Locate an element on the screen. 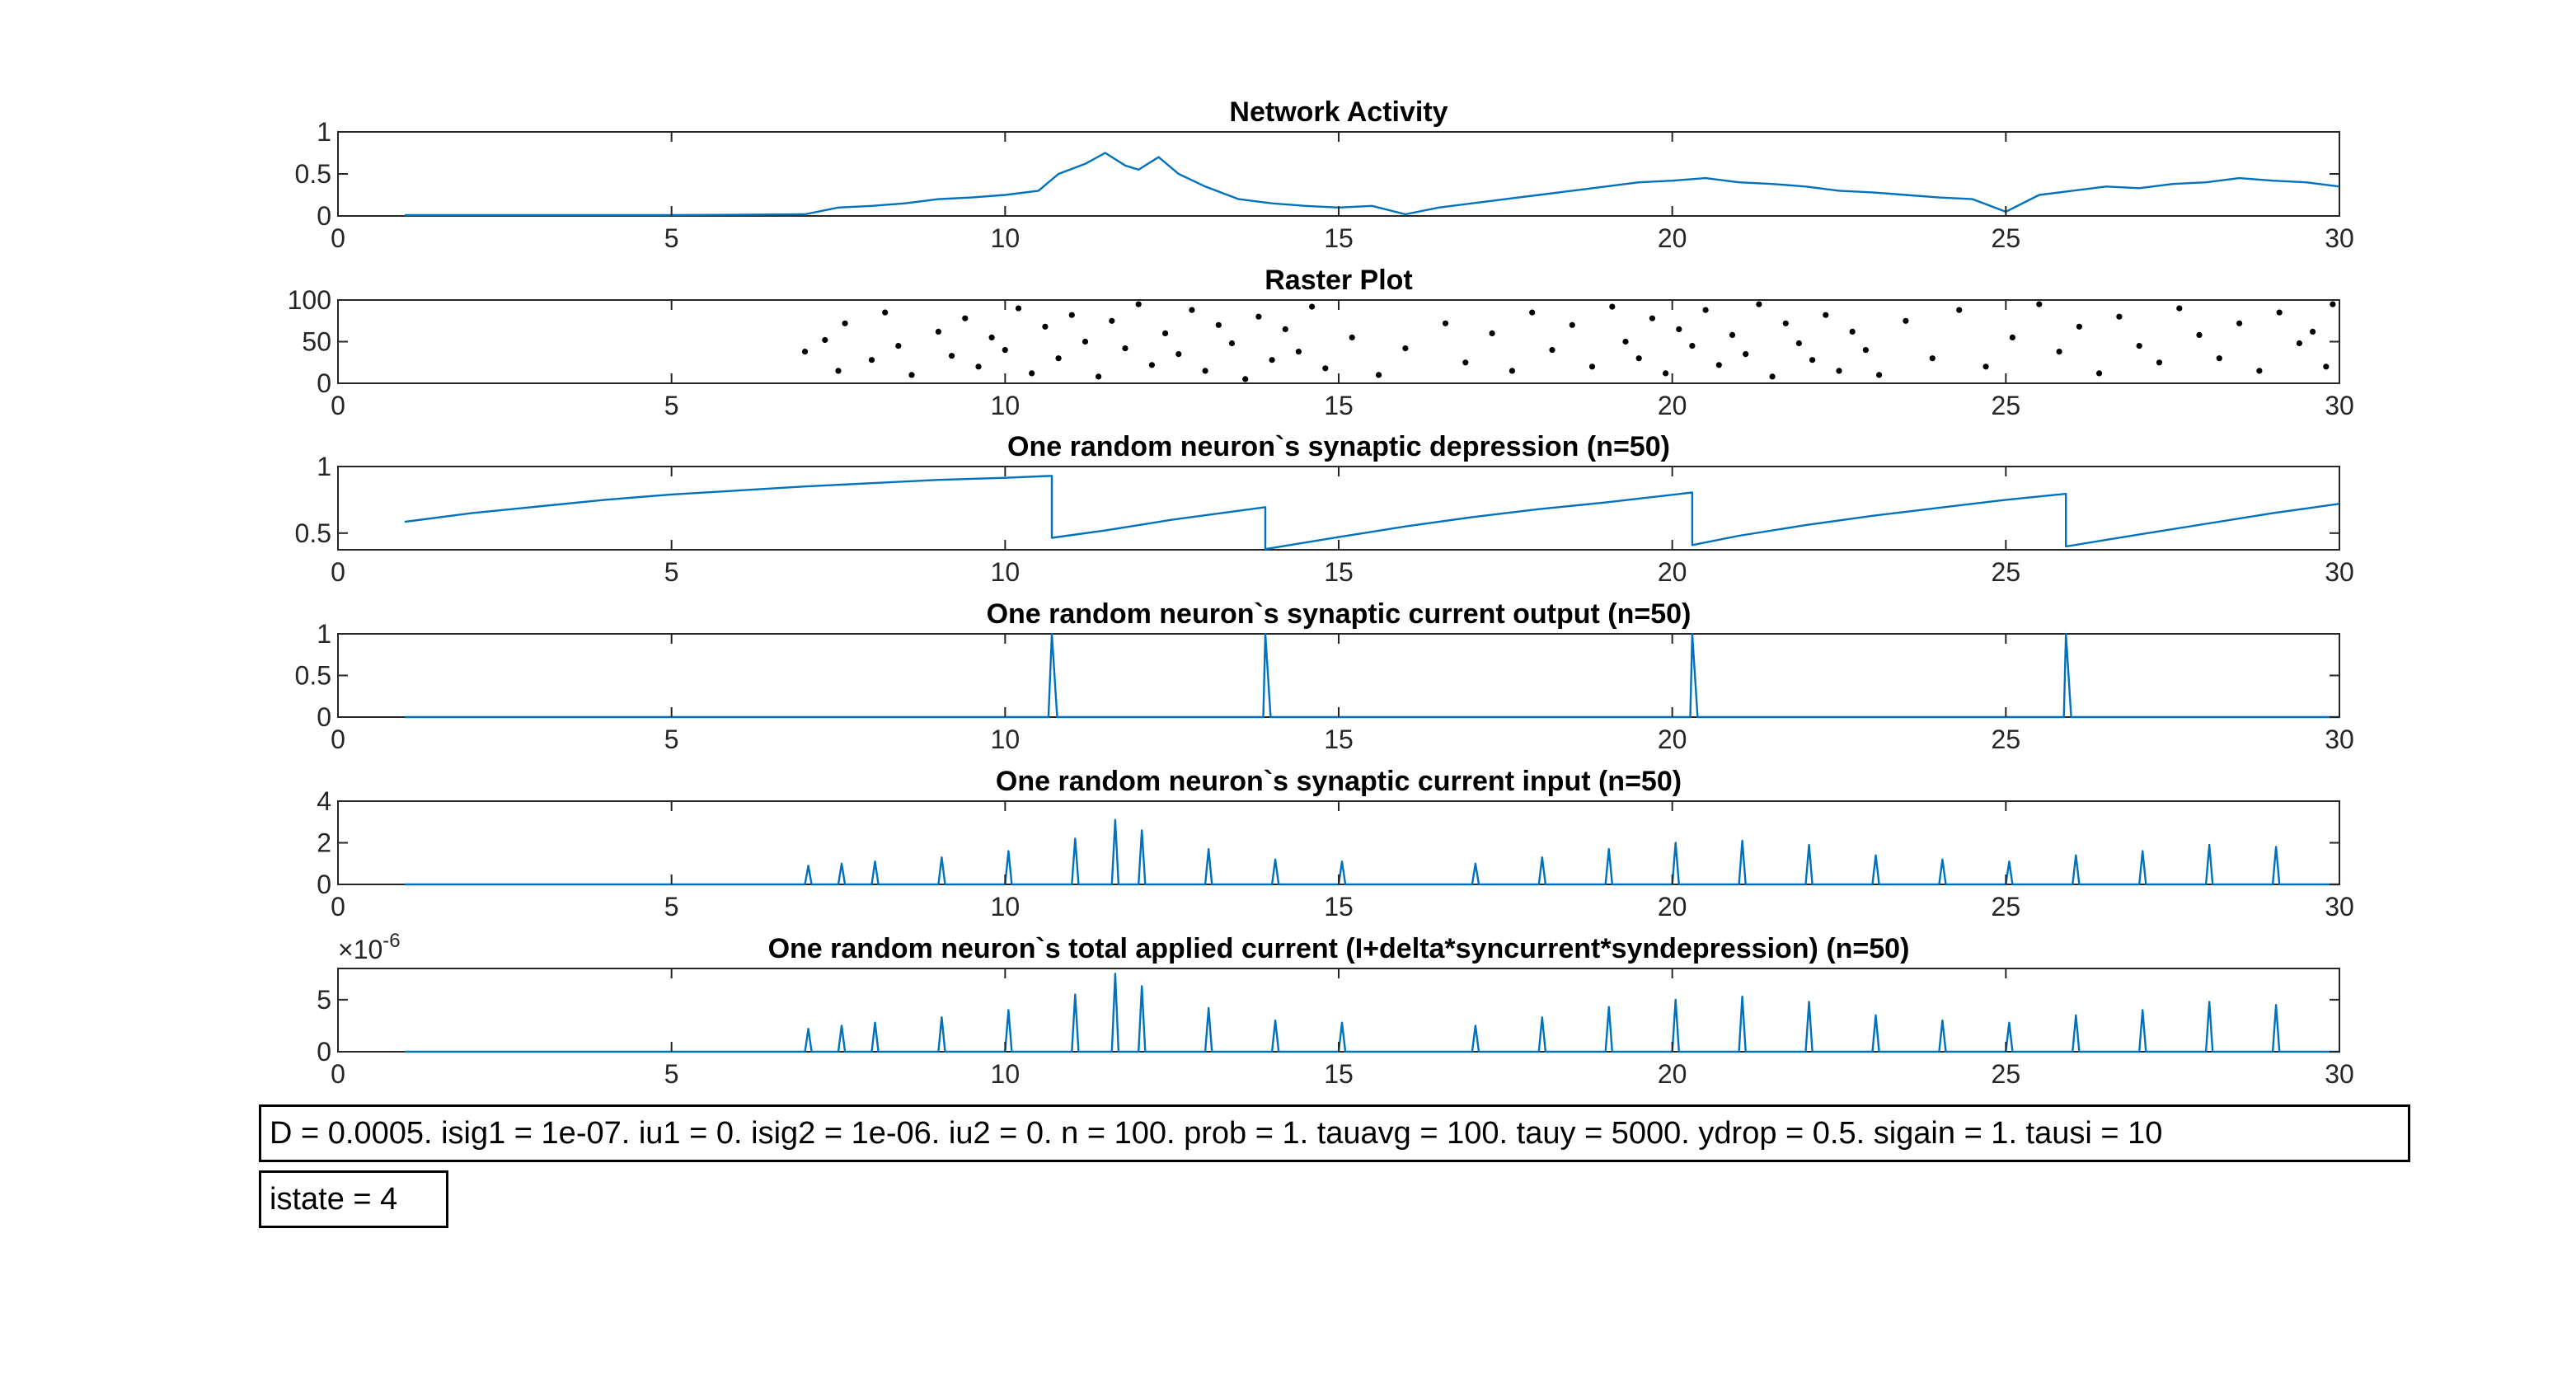 This screenshot has width=2576, height=1374. y-tick-label: 4 is located at coordinates (324, 801).